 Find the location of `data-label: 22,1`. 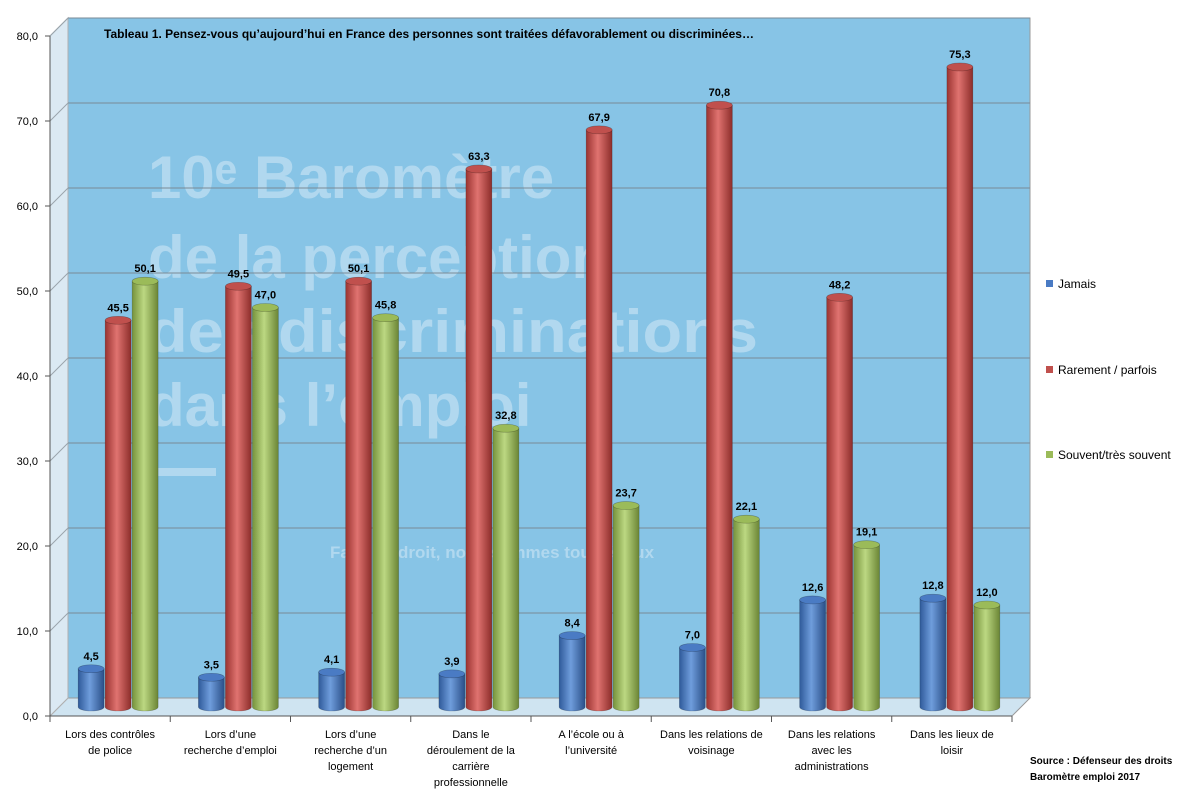

data-label: 22,1 is located at coordinates (746, 507).